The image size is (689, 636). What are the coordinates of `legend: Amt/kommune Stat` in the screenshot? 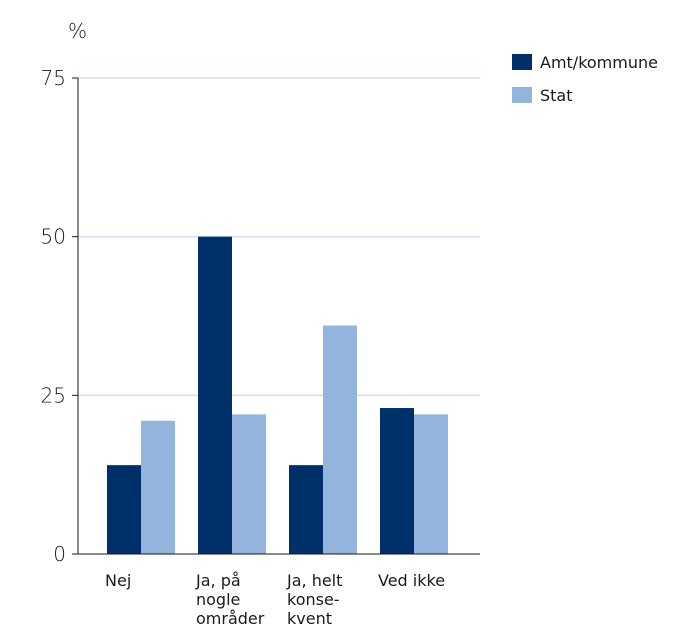 It's located at (585, 79).